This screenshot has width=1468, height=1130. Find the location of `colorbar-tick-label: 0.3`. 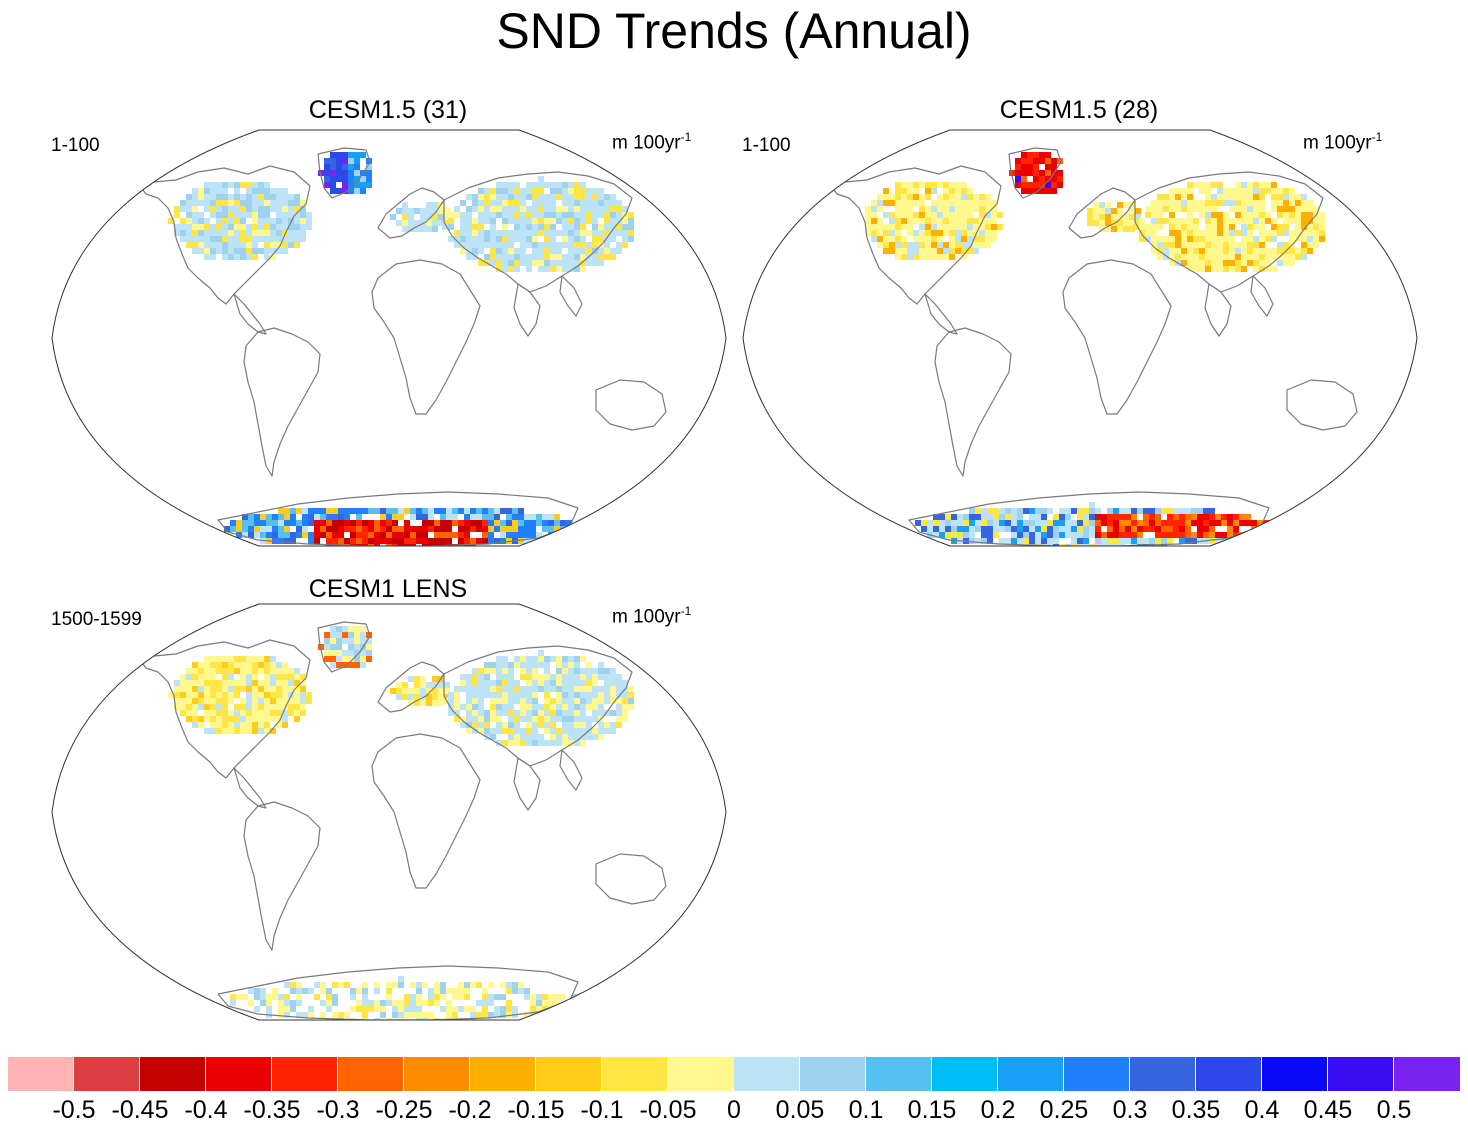

colorbar-tick-label: 0.3 is located at coordinates (1130, 1110).